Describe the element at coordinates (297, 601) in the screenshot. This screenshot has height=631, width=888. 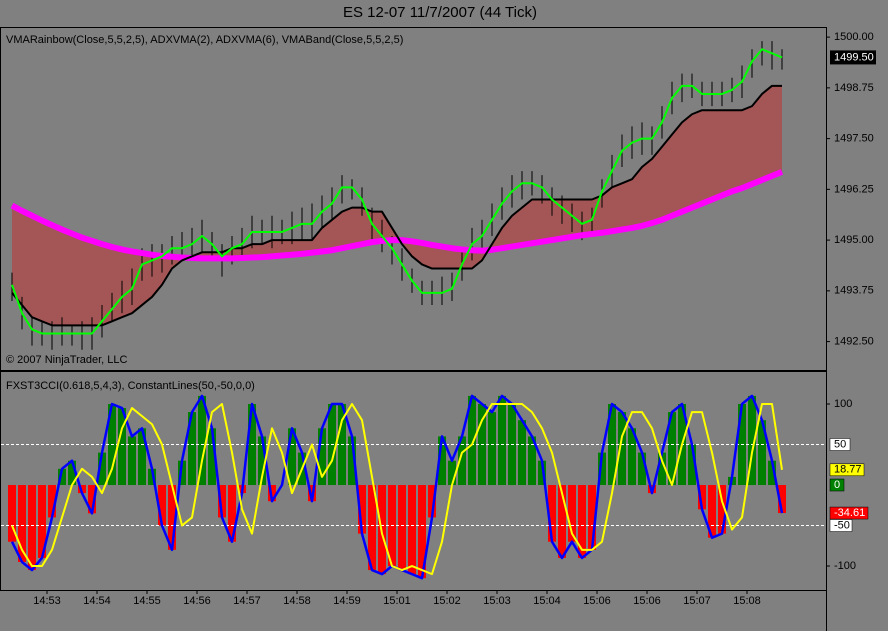
I see `x-tick-label: 14:58` at that location.